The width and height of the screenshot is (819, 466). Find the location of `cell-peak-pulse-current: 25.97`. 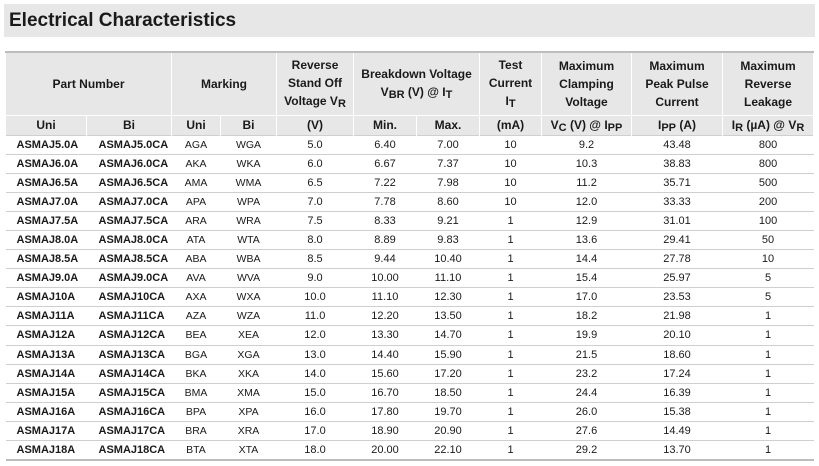

cell-peak-pulse-current: 25.97 is located at coordinates (677, 278).